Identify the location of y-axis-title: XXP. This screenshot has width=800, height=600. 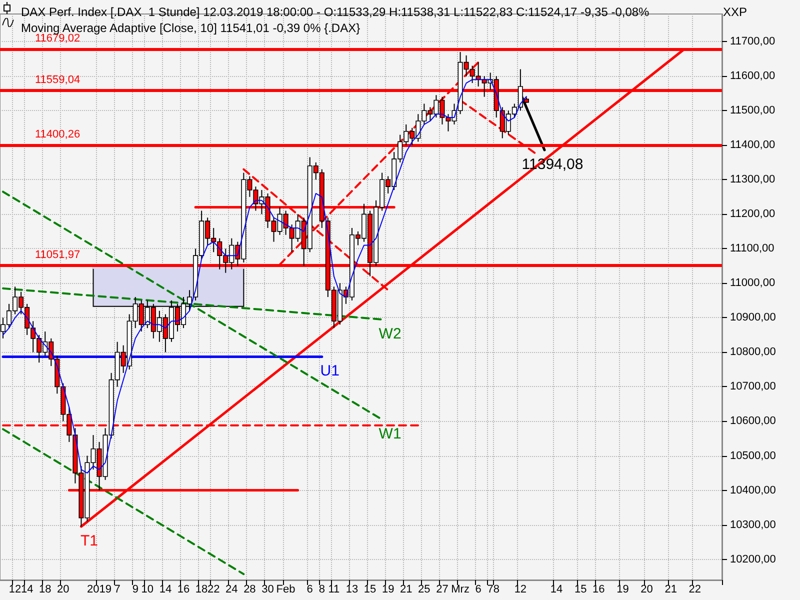
(735, 12).